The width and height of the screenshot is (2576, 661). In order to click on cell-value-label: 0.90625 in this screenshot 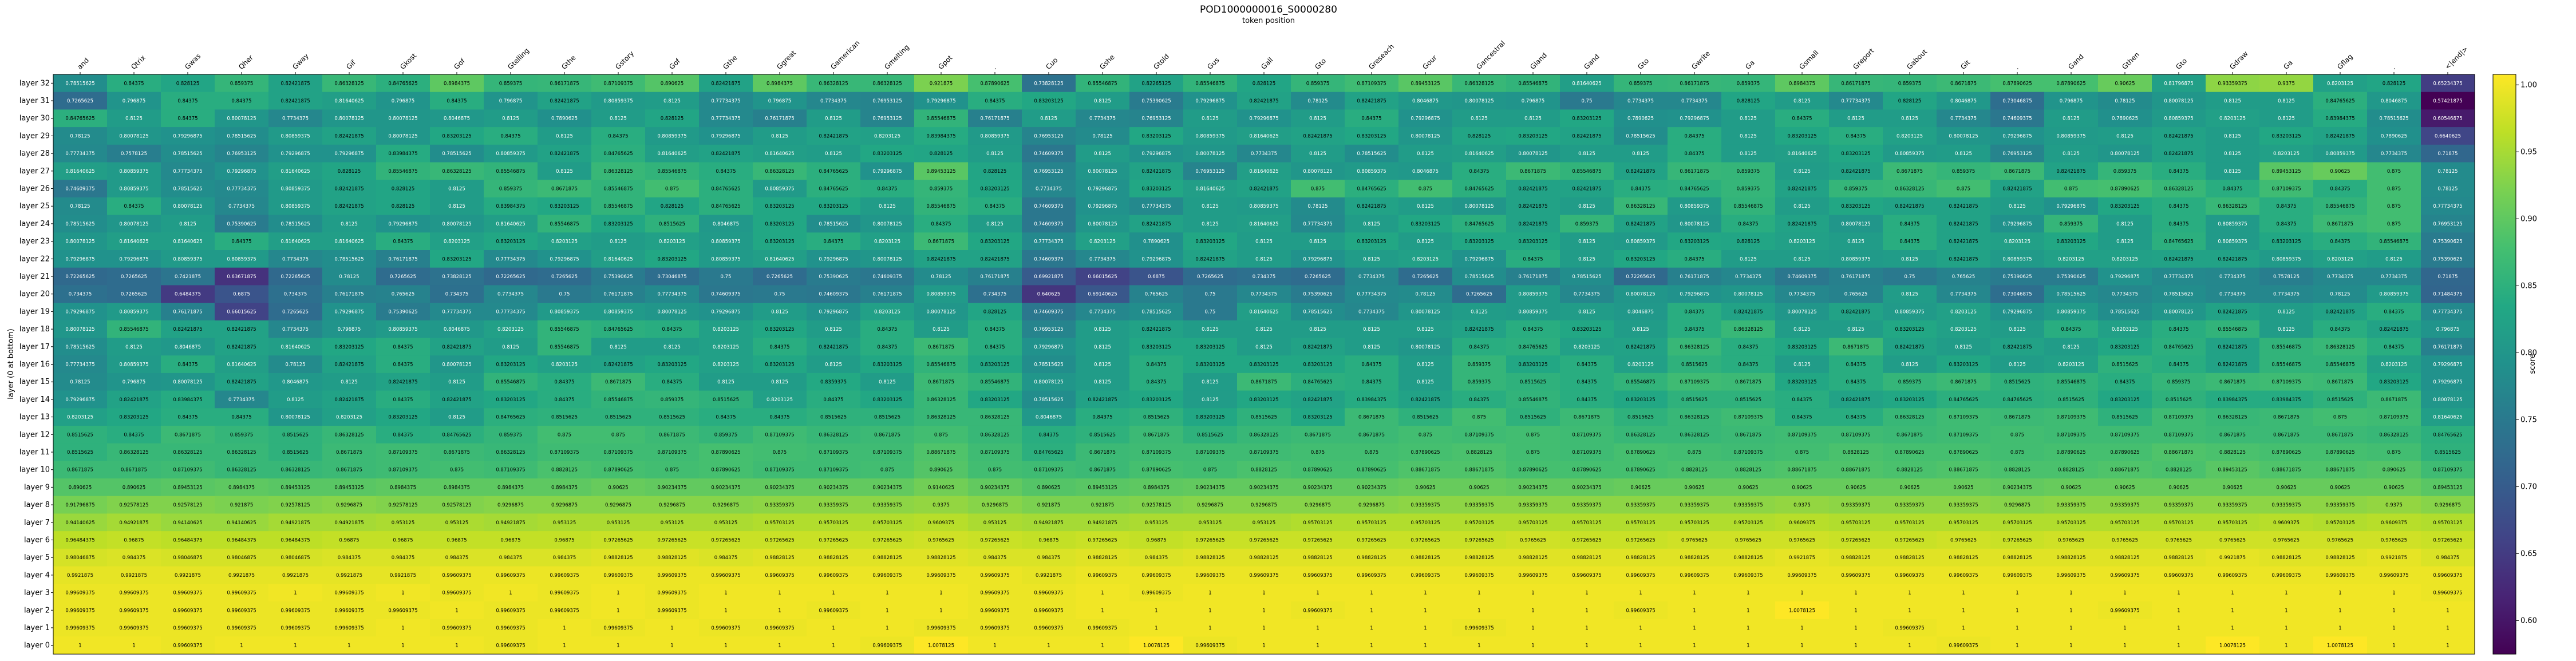, I will do `click(2340, 487)`.